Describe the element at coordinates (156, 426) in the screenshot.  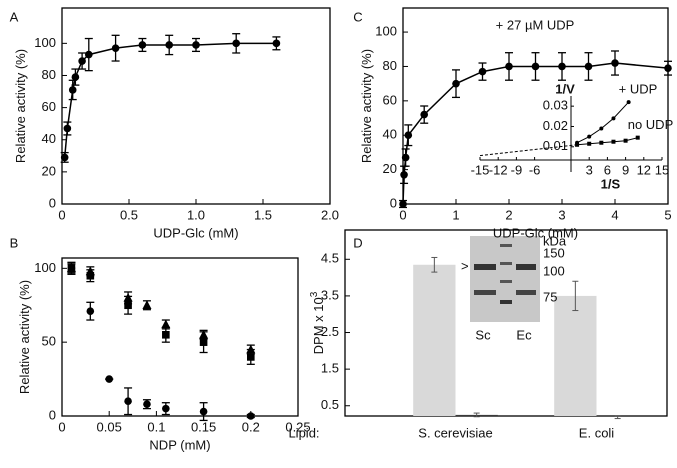
I see `x-tick-label: 0.1` at that location.